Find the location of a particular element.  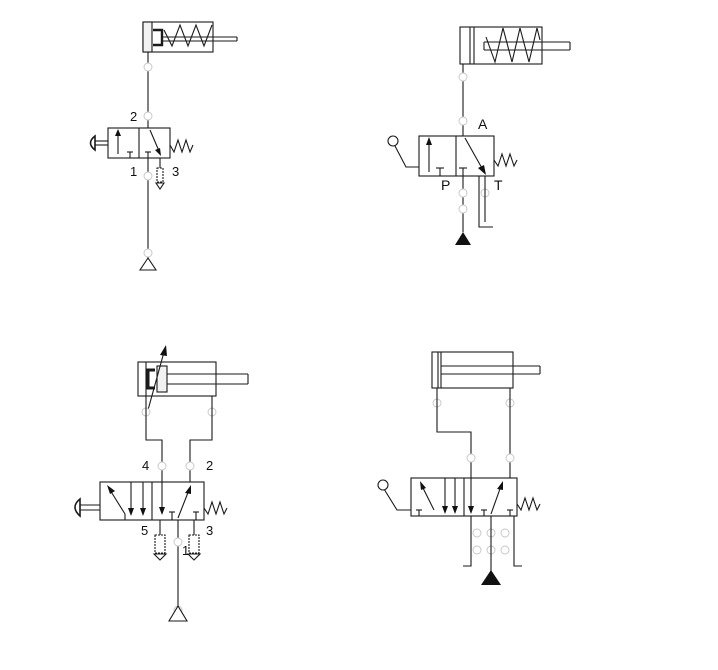

port-label-p: P is located at coordinates (445, 185).